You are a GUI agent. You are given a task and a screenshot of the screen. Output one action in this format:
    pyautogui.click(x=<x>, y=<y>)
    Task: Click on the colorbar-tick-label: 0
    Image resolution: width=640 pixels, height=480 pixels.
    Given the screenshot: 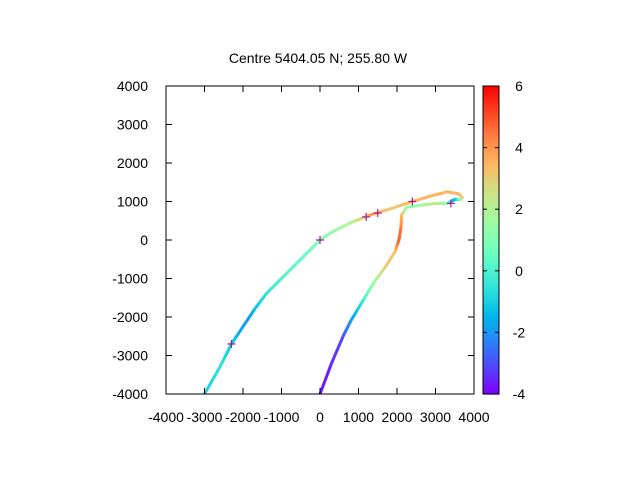 What is the action you would take?
    pyautogui.click(x=519, y=271)
    